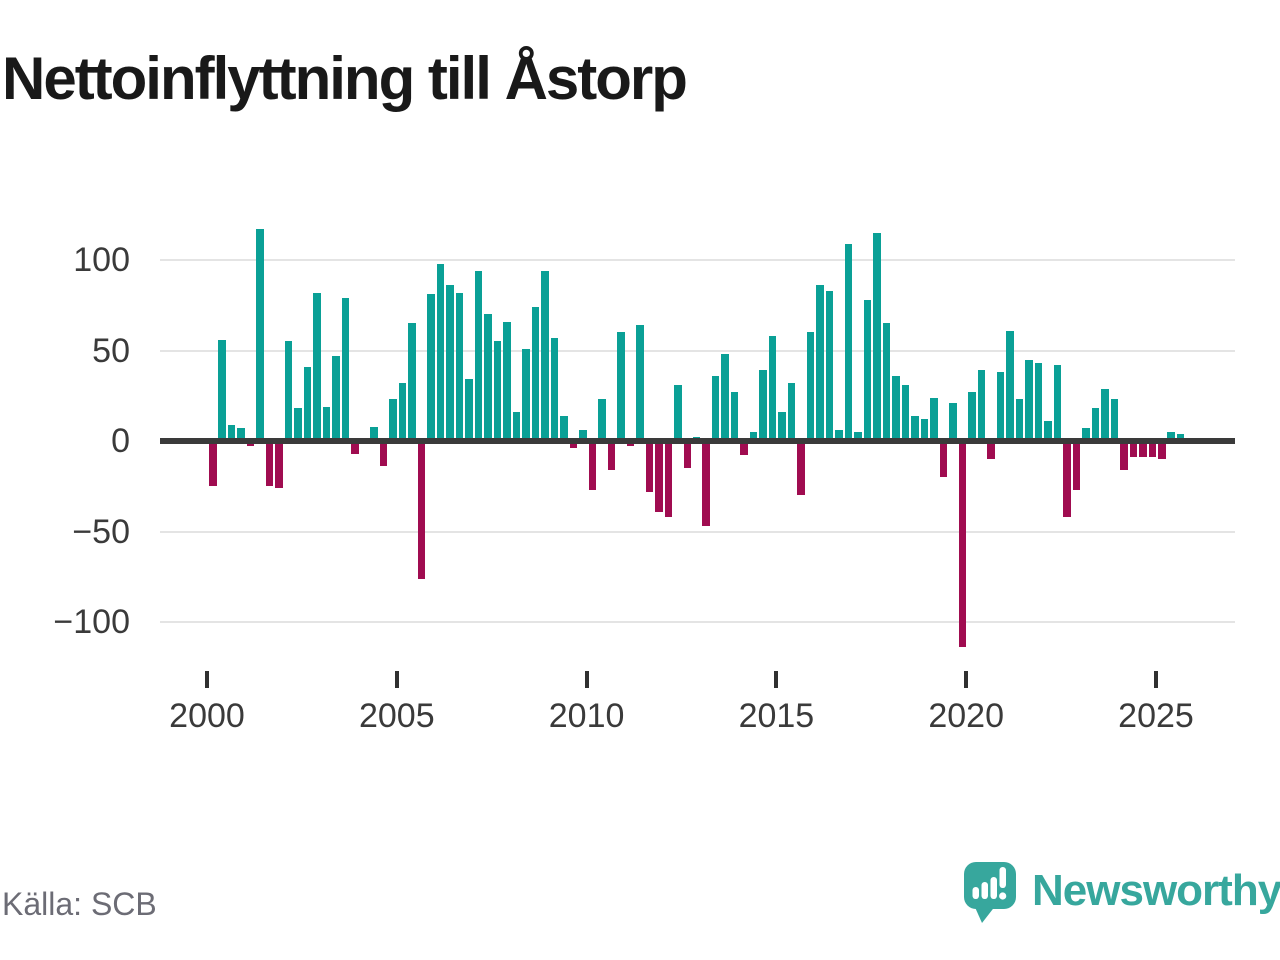  I want to click on x-tick-label: 2025, so click(1156, 716).